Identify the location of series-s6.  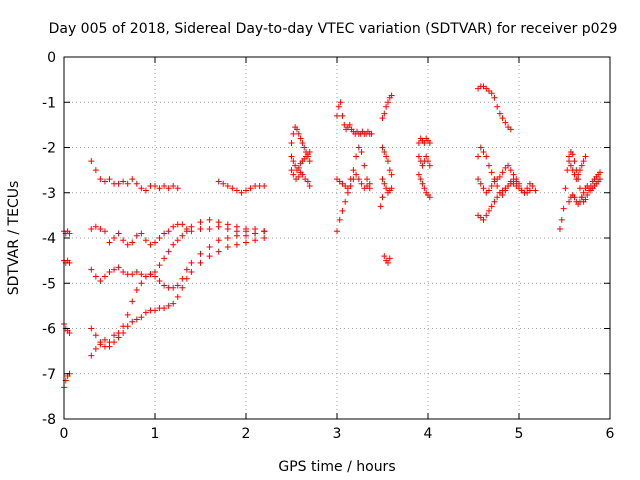
(178, 297).